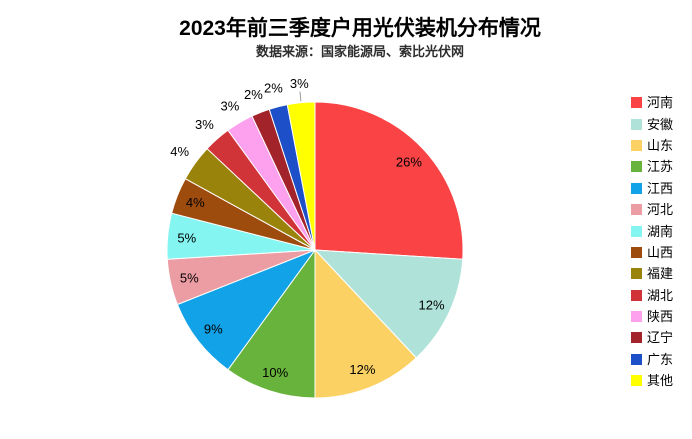 The height and width of the screenshot is (439, 692). What do you see at coordinates (299, 83) in the screenshot?
I see `slice-label-13: 3%` at bounding box center [299, 83].